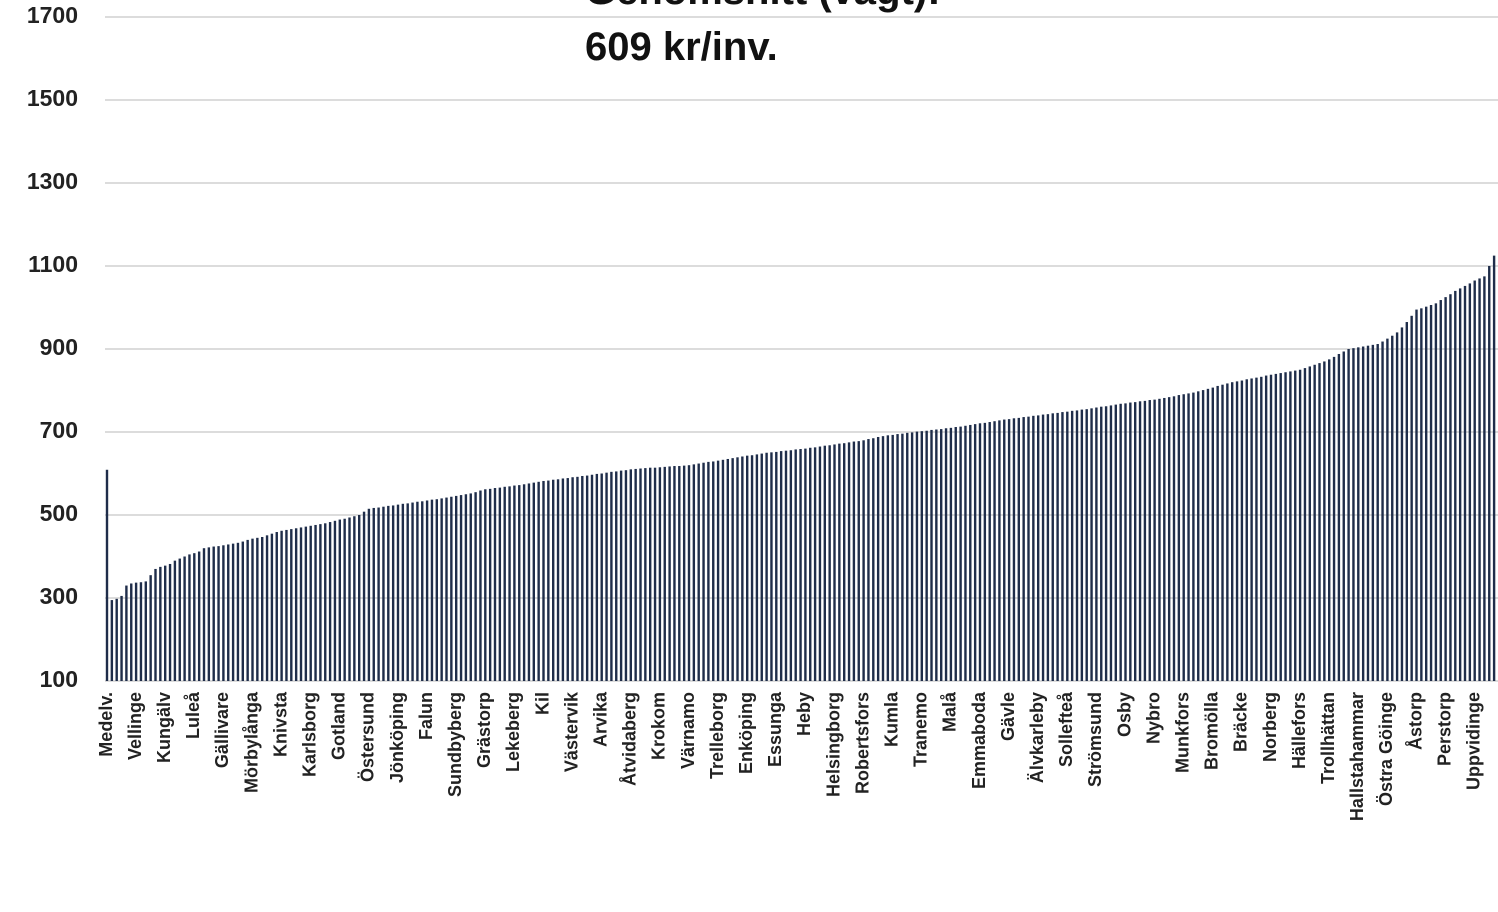 The width and height of the screenshot is (1498, 912). What do you see at coordinates (52, 181) in the screenshot?
I see `y-tick-label: 1300` at bounding box center [52, 181].